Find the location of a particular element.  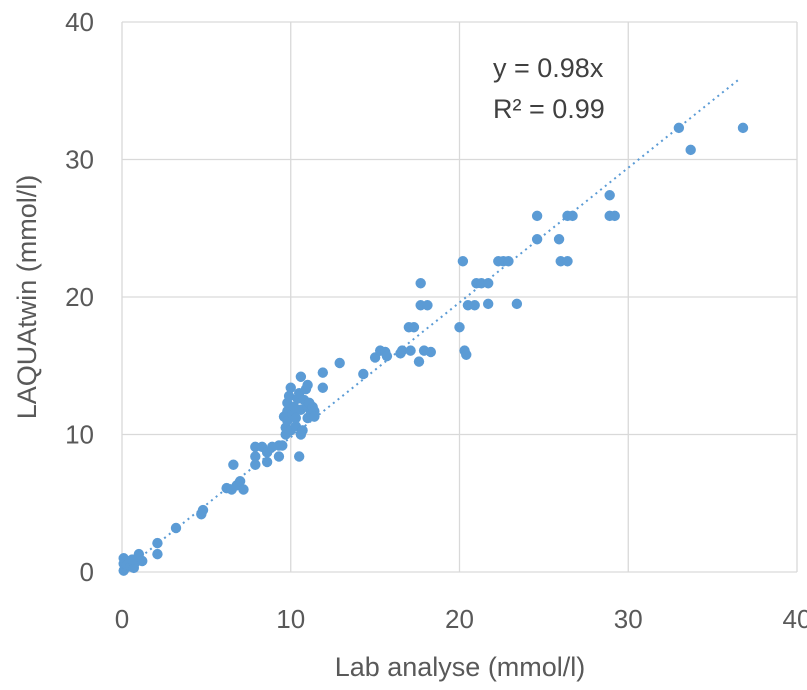

y-axis-title: LAQUAtwin (mmol/l) is located at coordinates (27, 297).